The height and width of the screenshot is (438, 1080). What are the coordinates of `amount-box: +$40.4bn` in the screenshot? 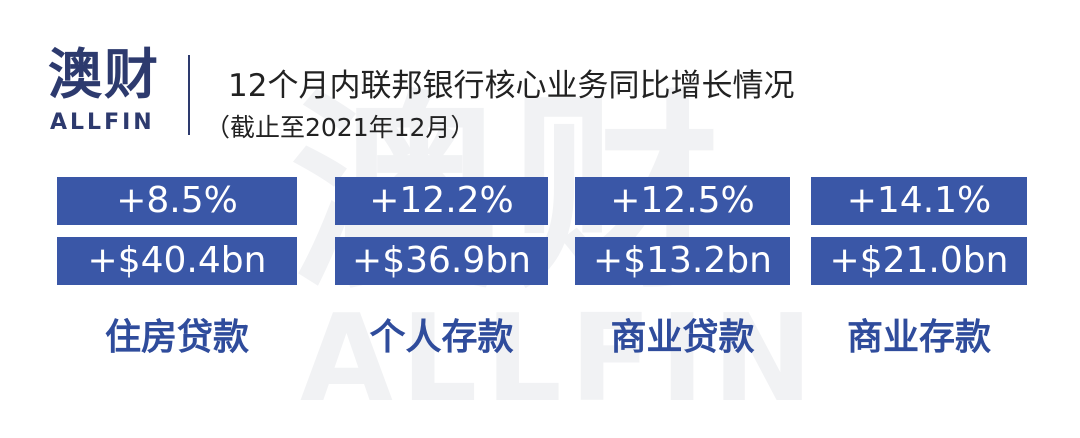 It's located at (177, 261).